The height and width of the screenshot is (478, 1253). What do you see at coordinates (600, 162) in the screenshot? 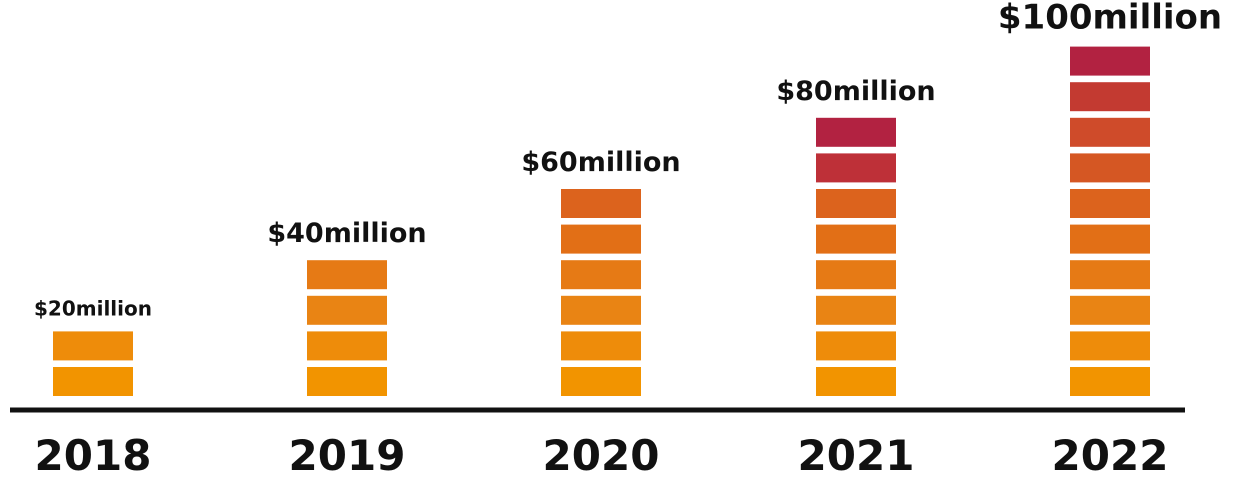
I see `value-label-2020: $60million` at bounding box center [600, 162].